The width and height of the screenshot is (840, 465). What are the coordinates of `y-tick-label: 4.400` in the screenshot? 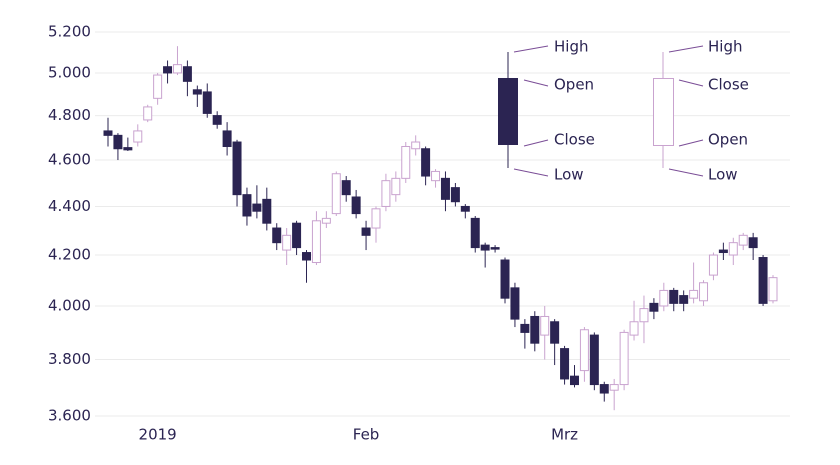 It's located at (69, 206).